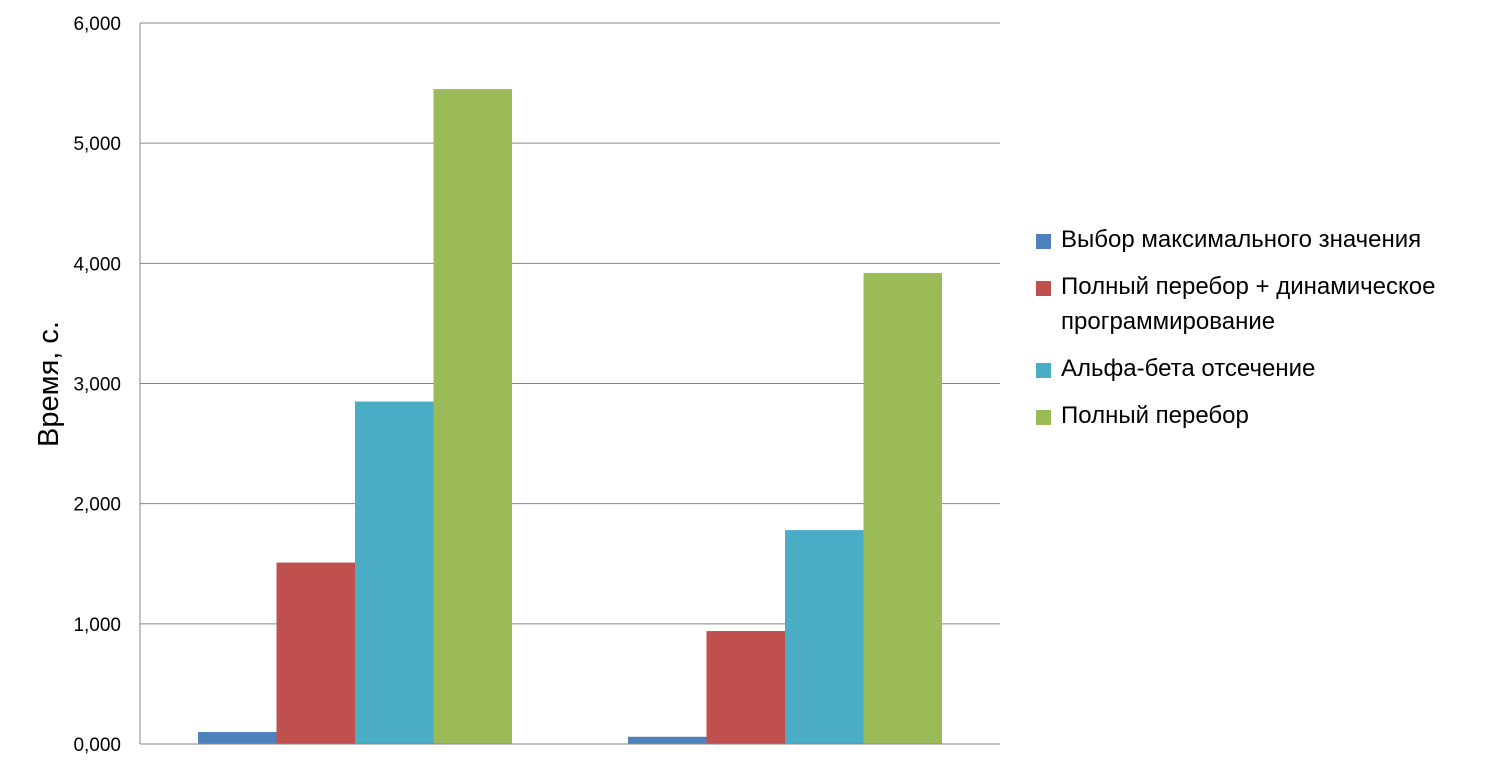 This screenshot has width=1500, height=768. I want to click on y-tick-label: 1,000, so click(97, 625).